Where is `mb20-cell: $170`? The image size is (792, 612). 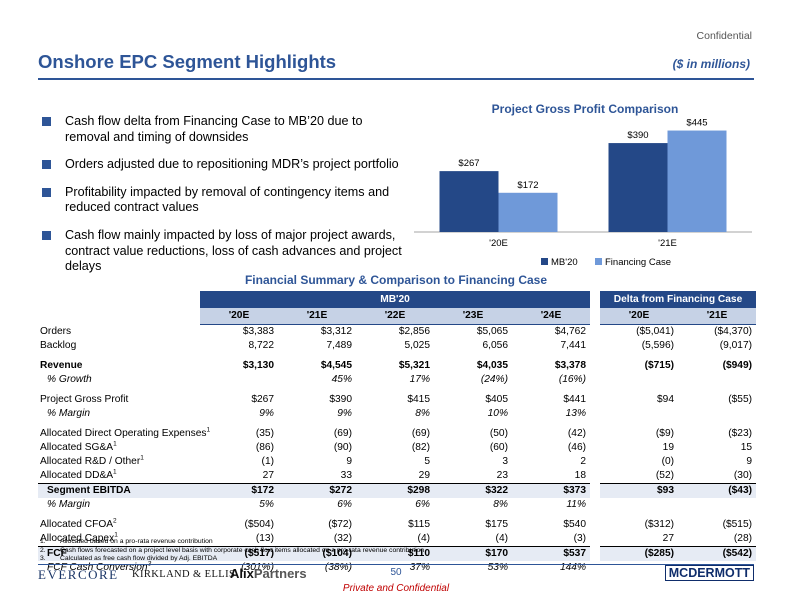 mb20-cell: $170 is located at coordinates (473, 553).